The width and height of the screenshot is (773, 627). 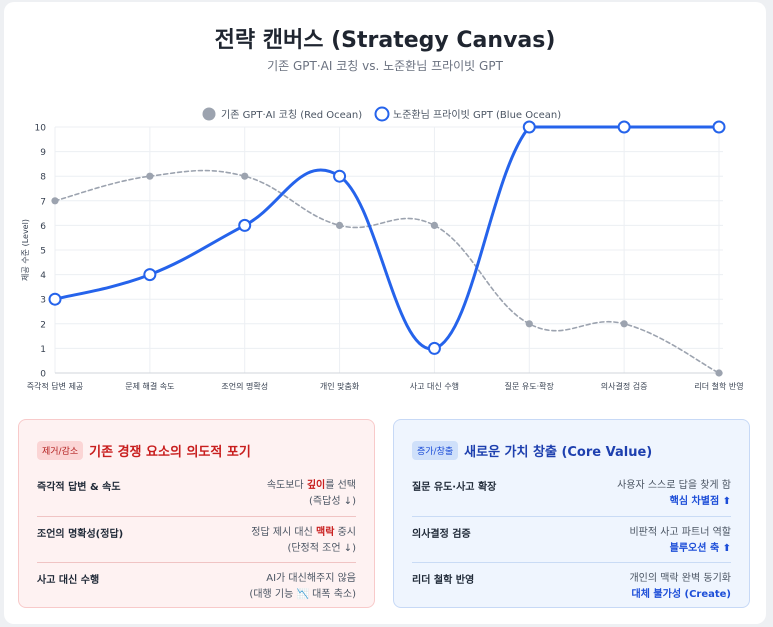 What do you see at coordinates (680, 532) in the screenshot?
I see `desc-text: 비판적 사고 파트너 역할` at bounding box center [680, 532].